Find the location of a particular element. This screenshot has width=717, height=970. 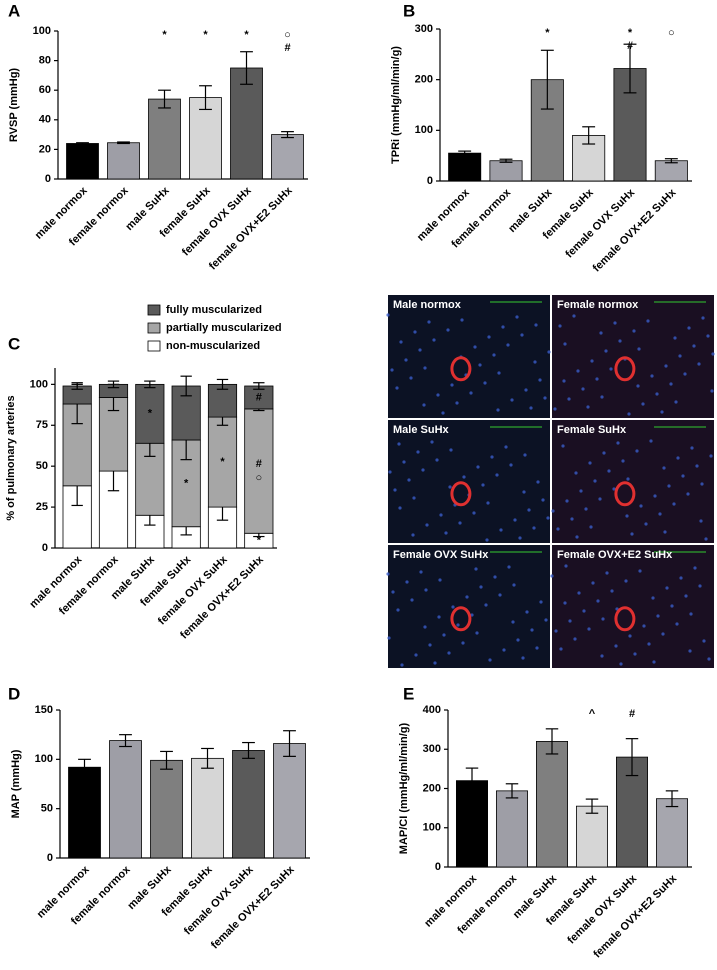

y-tick-label: 400 is located at coordinates (432, 710).